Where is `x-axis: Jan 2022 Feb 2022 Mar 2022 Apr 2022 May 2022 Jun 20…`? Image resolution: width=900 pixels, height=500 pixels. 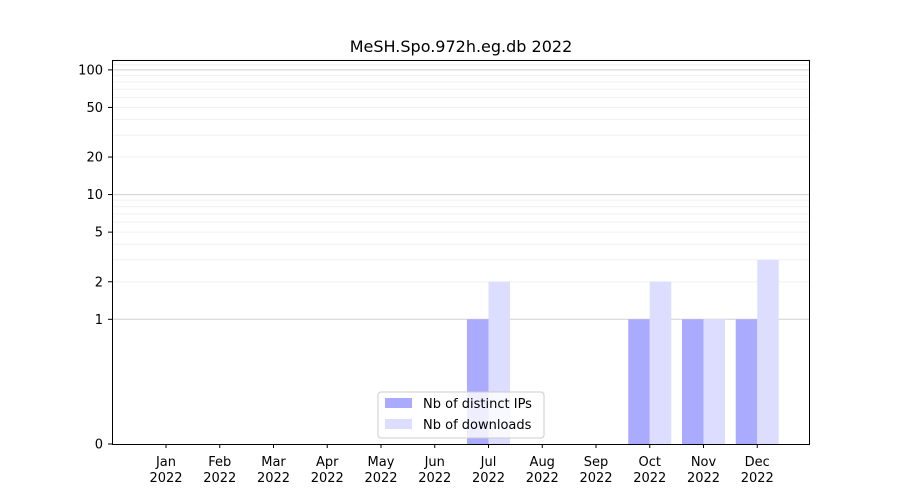 x-axis: Jan 2022 Feb 2022 Mar 2022 Apr 2022 May 2022 Jun 20… is located at coordinates (461, 465).